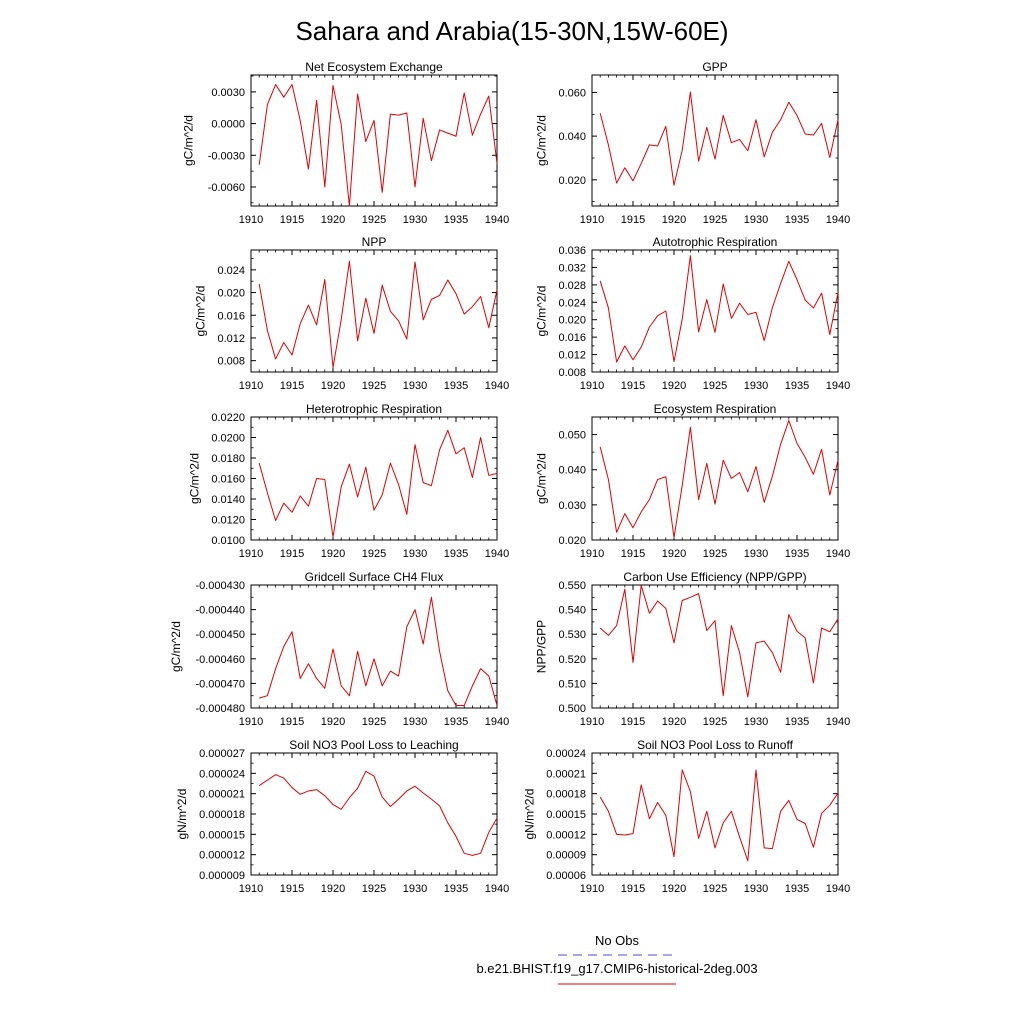 The width and height of the screenshot is (1024, 1024). I want to click on y-tick-label: 0.0220, so click(228, 418).